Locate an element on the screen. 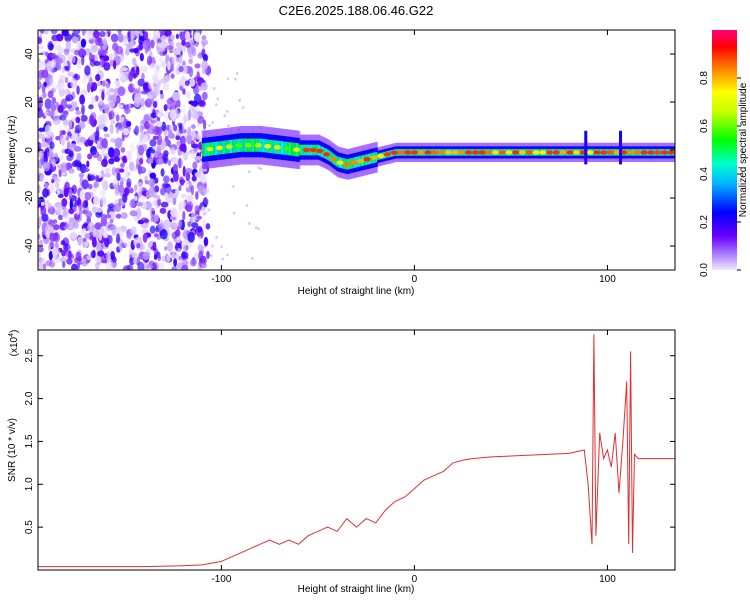  colorbar-gradient is located at coordinates (724, 150).